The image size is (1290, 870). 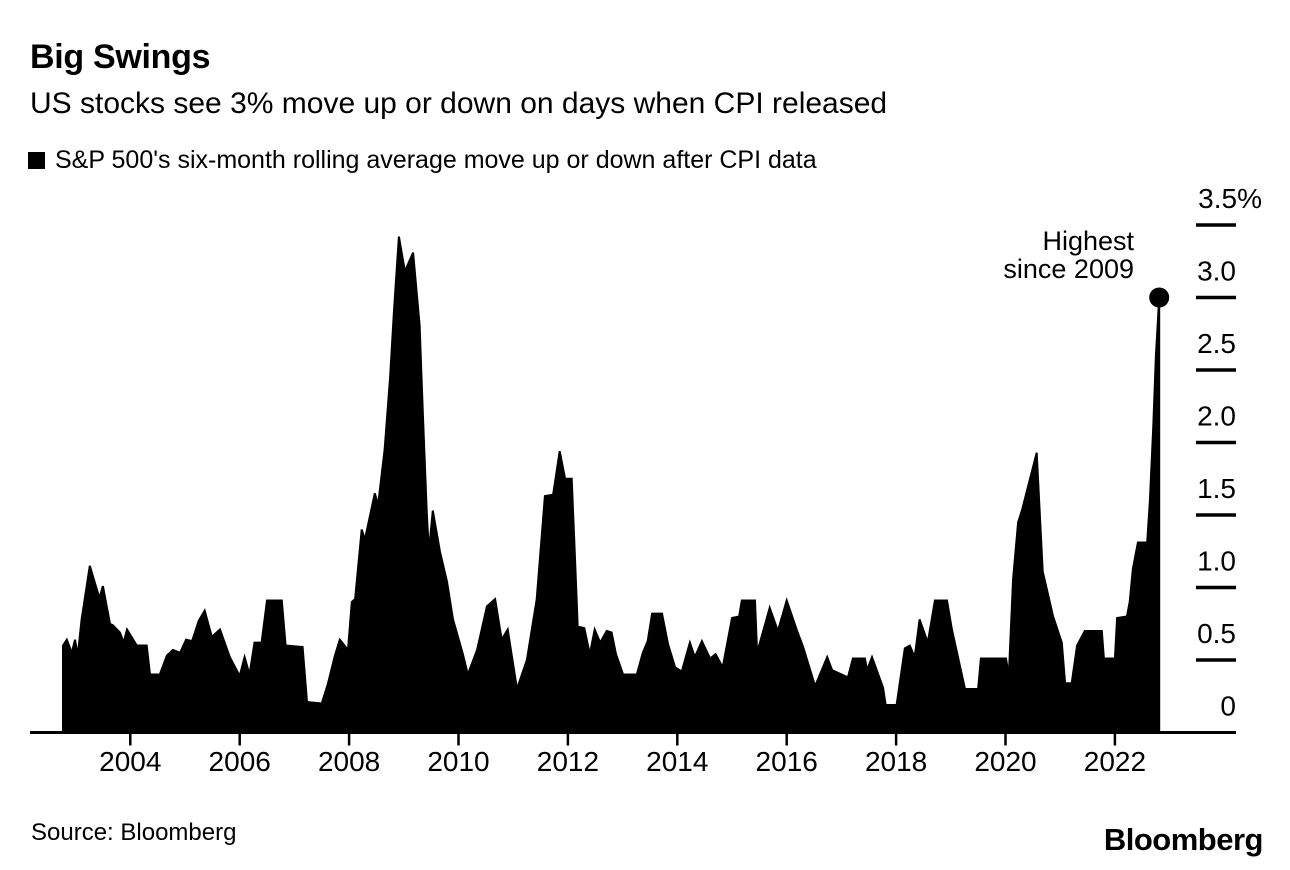 What do you see at coordinates (349, 761) in the screenshot?
I see `x-axis-label: 2008` at bounding box center [349, 761].